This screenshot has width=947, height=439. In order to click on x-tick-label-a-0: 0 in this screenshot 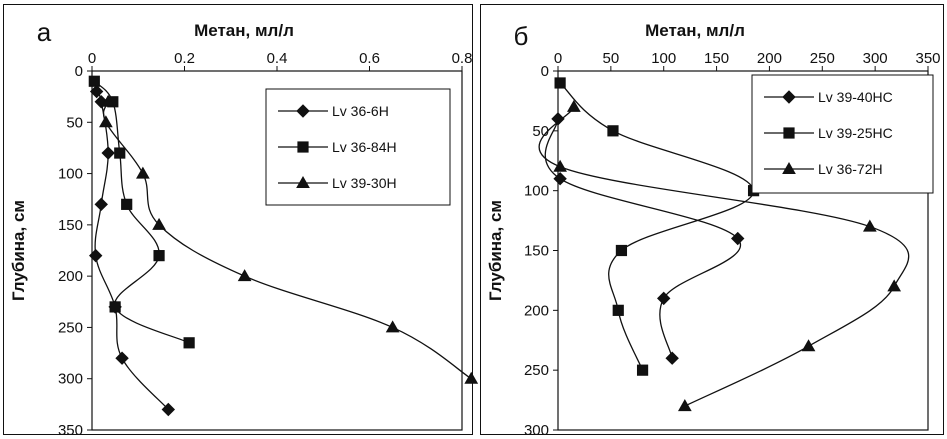, I will do `click(92, 58)`.